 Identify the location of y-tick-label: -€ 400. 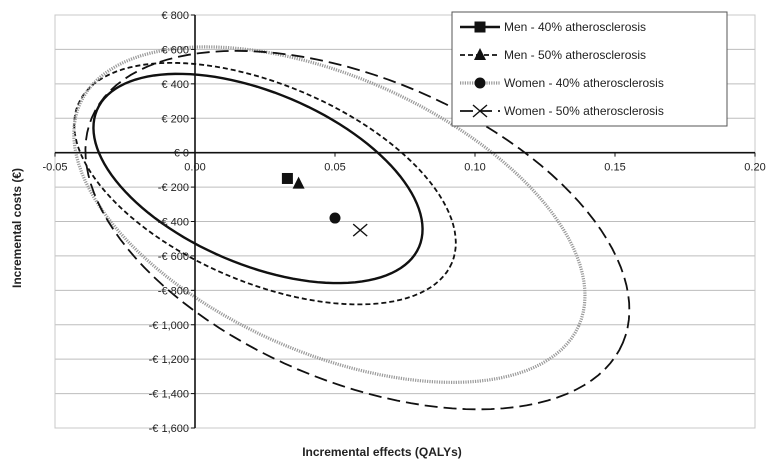
(173, 223).